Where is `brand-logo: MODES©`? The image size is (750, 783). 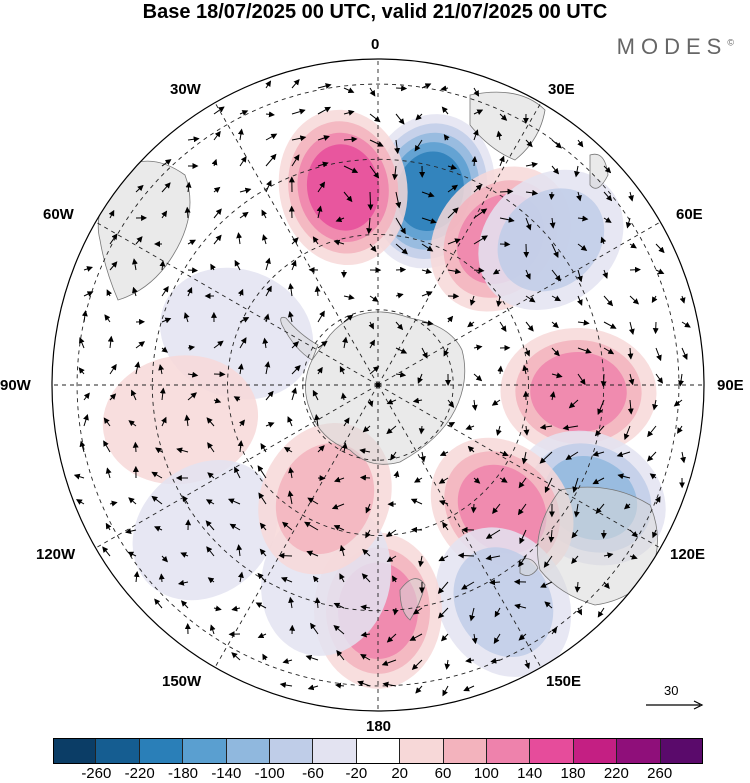
brand-logo: MODES© is located at coordinates (675, 47).